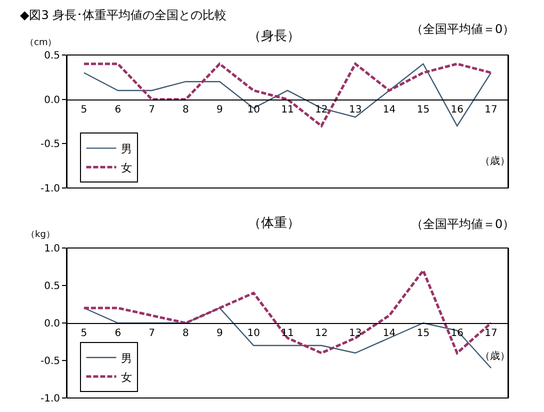 Image resolution: width=544 pixels, height=412 pixels. What do you see at coordinates (123, 15) in the screenshot?
I see `chart-title: ◆図3 身長･体重平均値の全国との比較` at bounding box center [123, 15].